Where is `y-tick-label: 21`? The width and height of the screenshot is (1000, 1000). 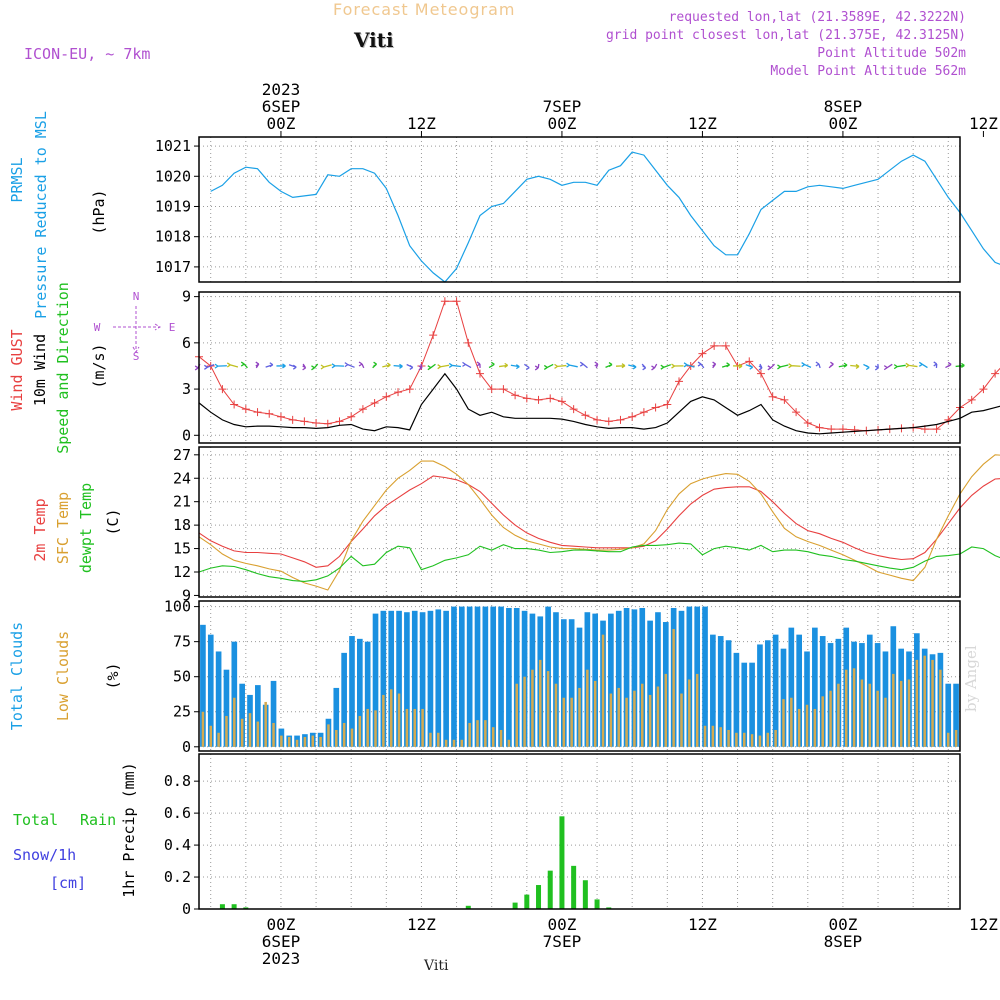 y-tick-label: 21 is located at coordinates (182, 502).